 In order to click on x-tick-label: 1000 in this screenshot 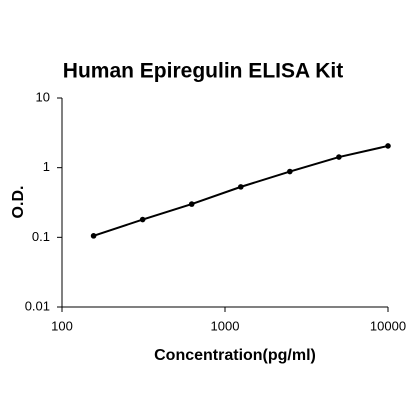, I will do `click(225, 325)`.